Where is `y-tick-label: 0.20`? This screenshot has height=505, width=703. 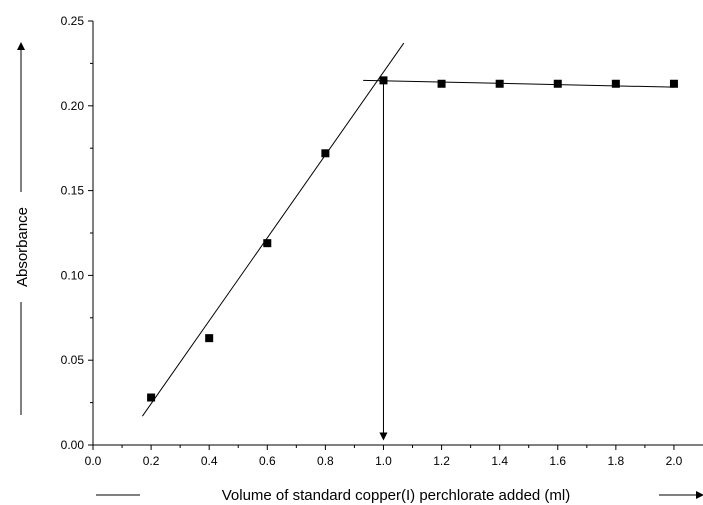 y-tick-label: 0.20 is located at coordinates (73, 106).